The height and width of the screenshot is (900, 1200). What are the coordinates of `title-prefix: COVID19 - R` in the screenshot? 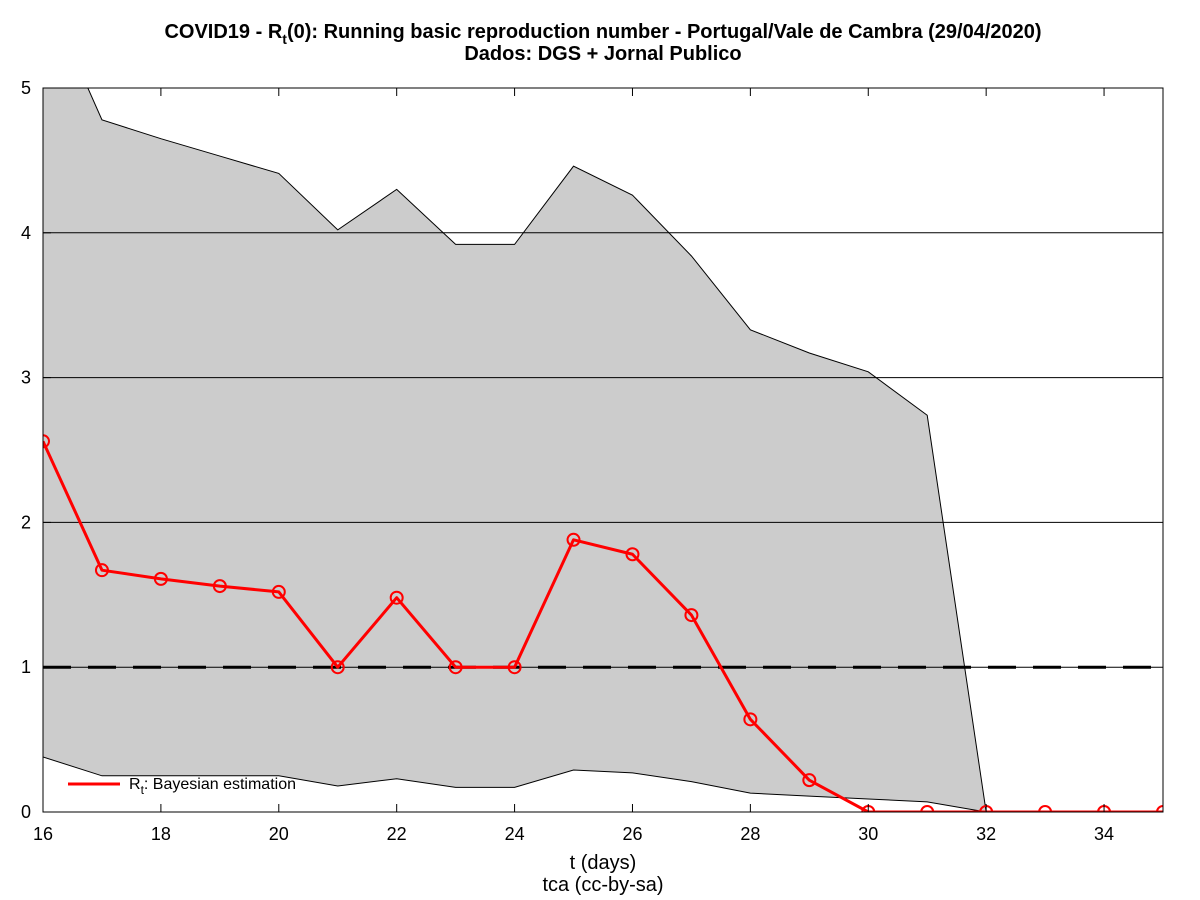 It's located at (223, 32).